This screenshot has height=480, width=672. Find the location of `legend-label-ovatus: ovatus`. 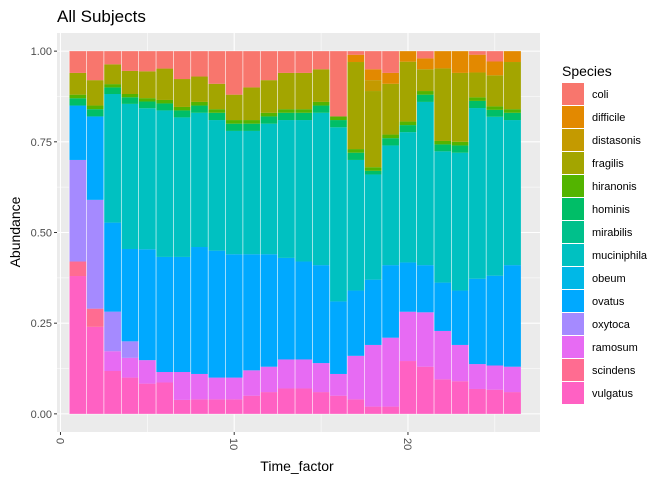

legend-label-ovatus: ovatus is located at coordinates (608, 302).